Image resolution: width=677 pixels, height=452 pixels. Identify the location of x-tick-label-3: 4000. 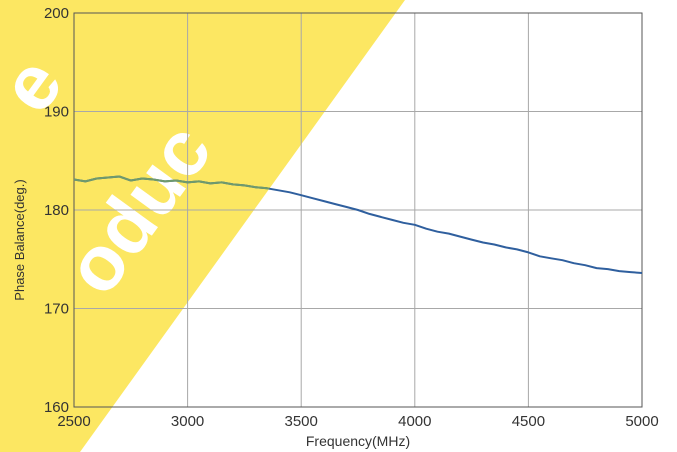
(414, 421).